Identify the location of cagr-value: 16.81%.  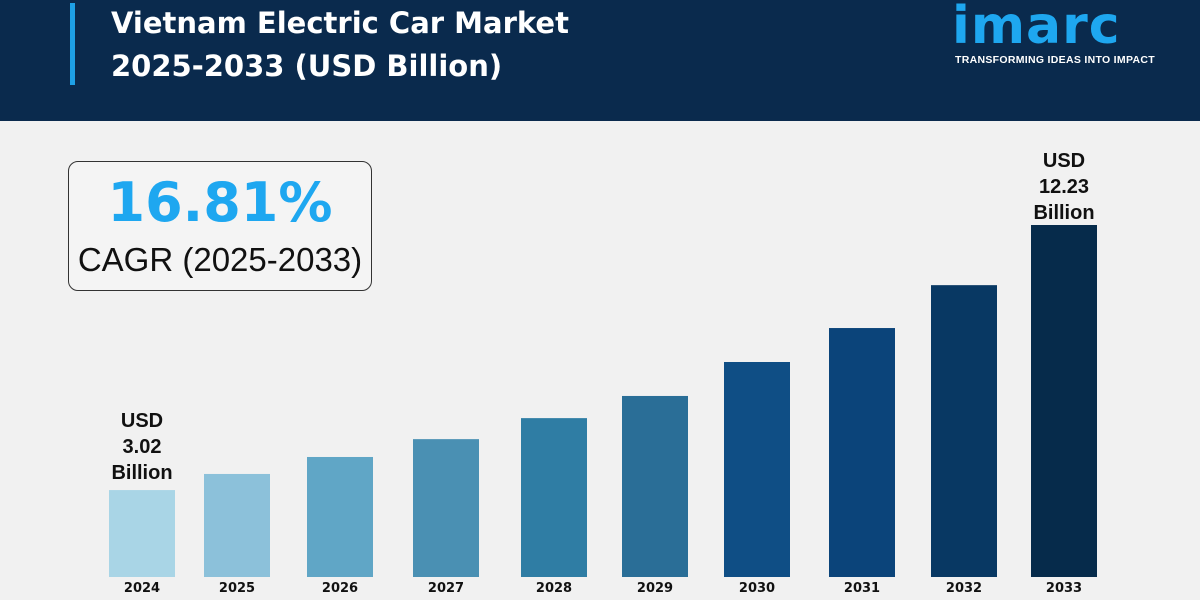
(220, 202).